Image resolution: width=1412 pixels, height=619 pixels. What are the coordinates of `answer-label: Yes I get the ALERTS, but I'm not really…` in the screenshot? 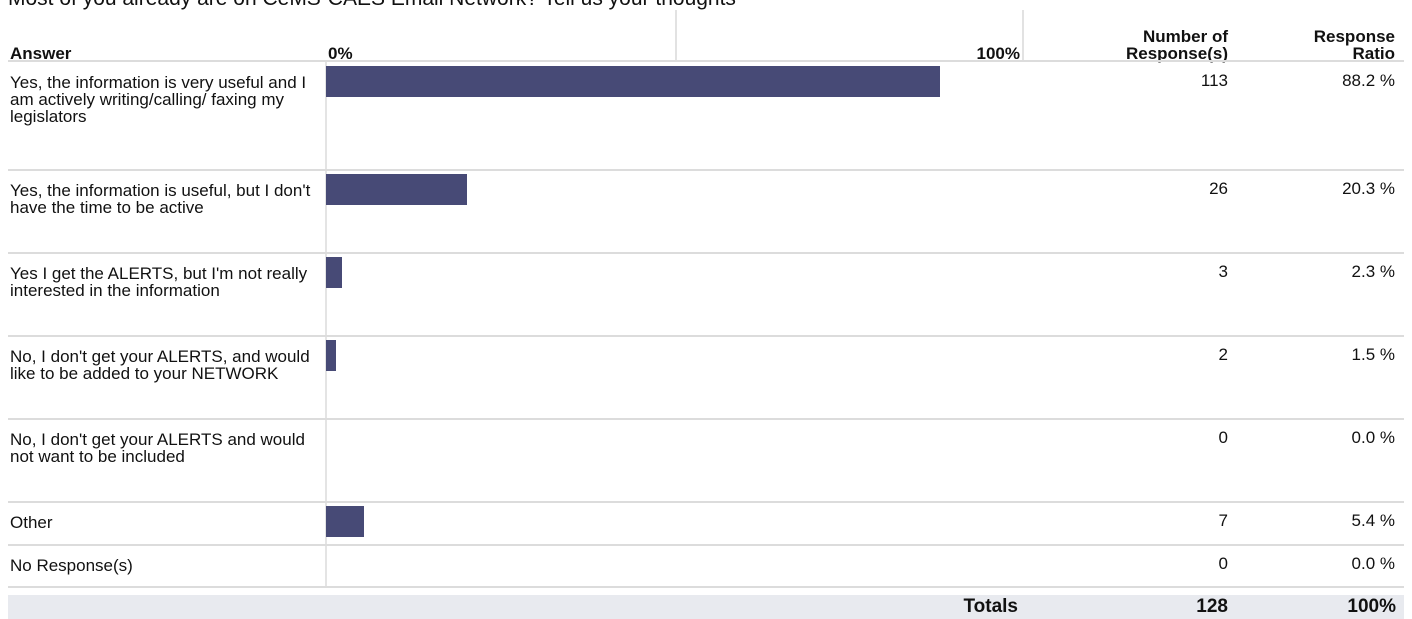 It's located at (159, 282).